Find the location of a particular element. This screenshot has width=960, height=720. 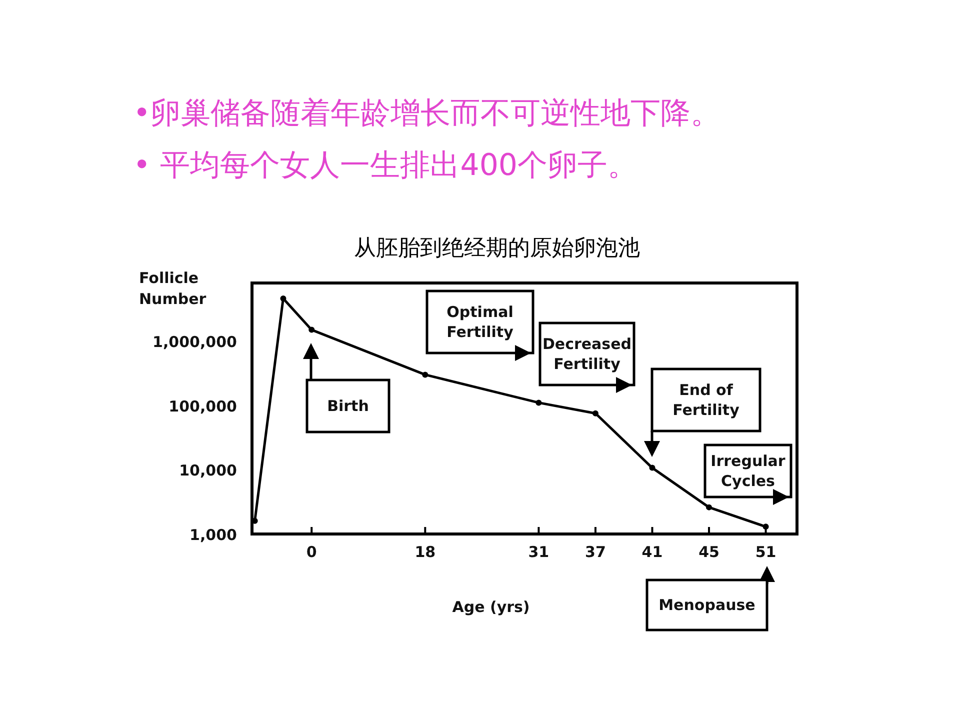

x-axis-title: Age (yrs) is located at coordinates (491, 607).